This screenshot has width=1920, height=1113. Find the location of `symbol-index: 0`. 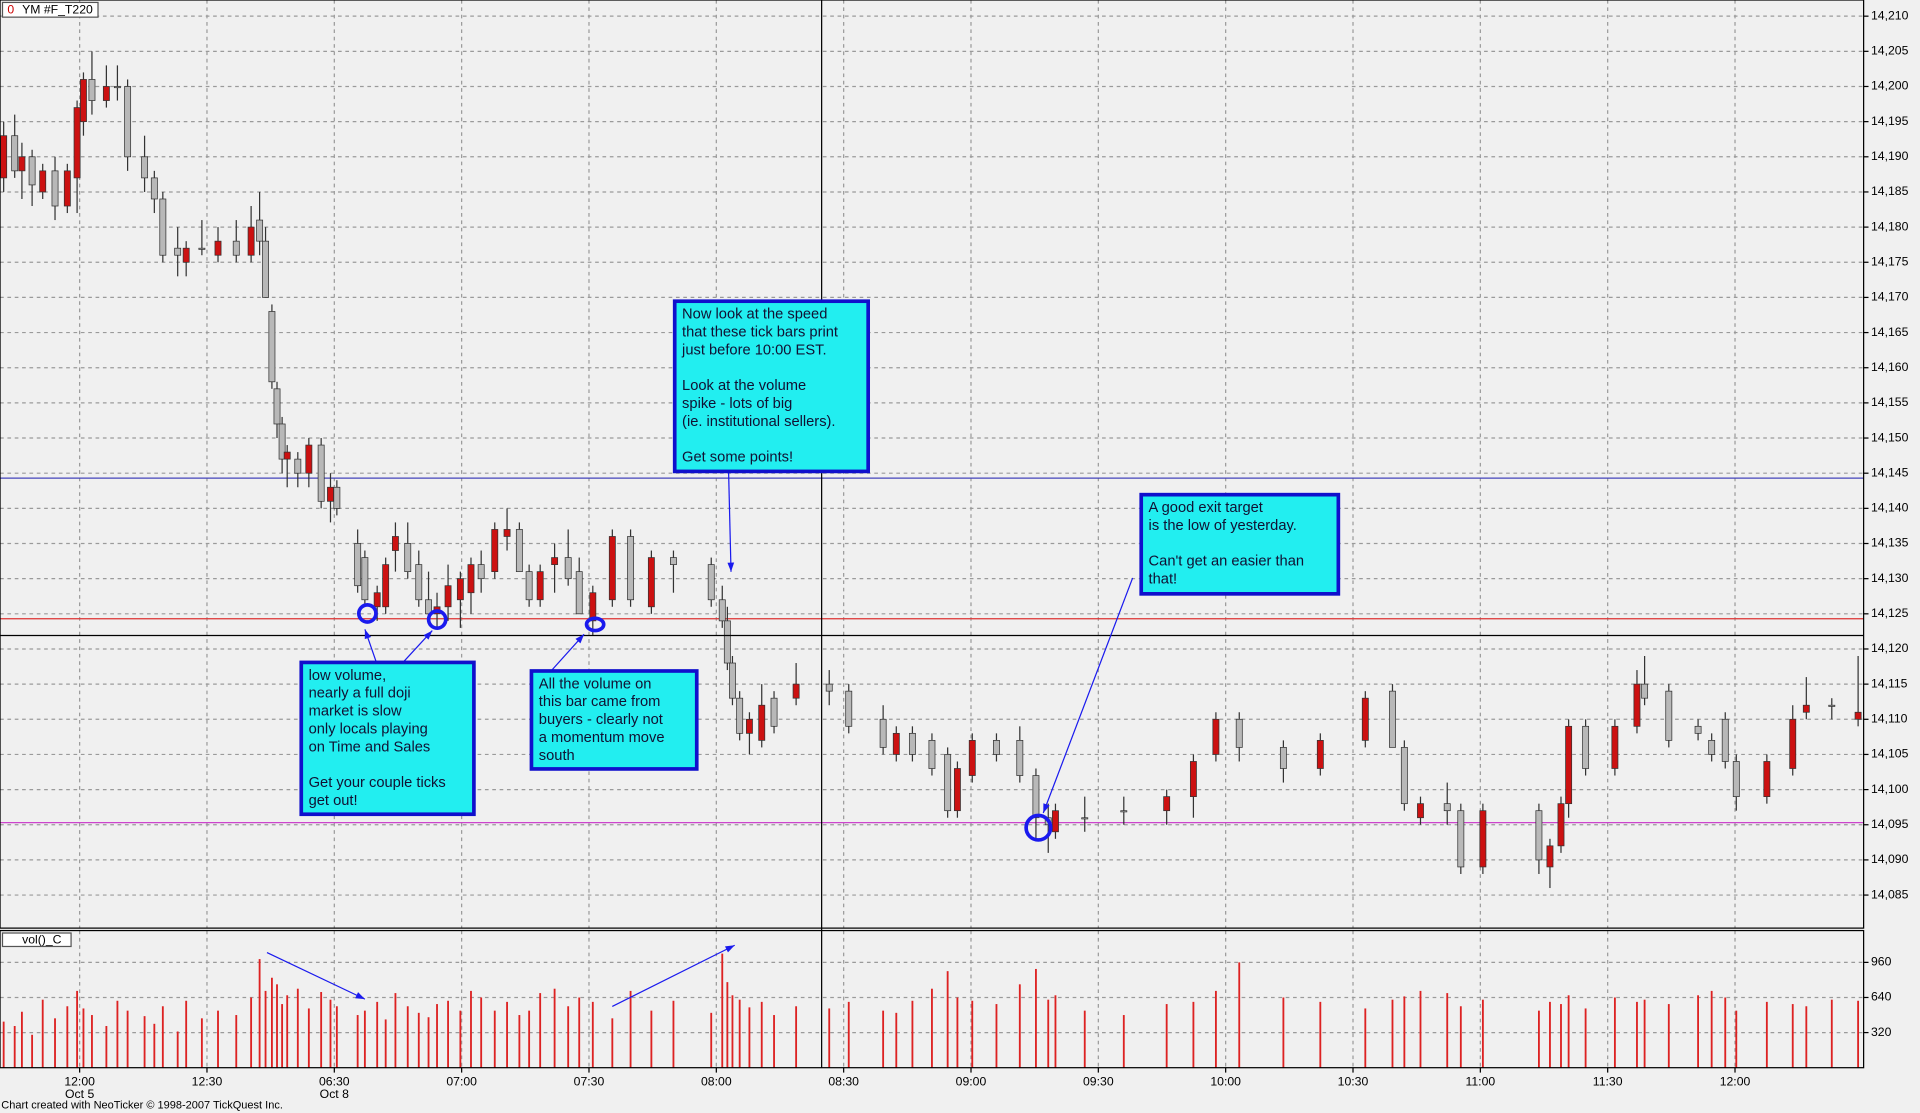

symbol-index: 0 is located at coordinates (10, 10).